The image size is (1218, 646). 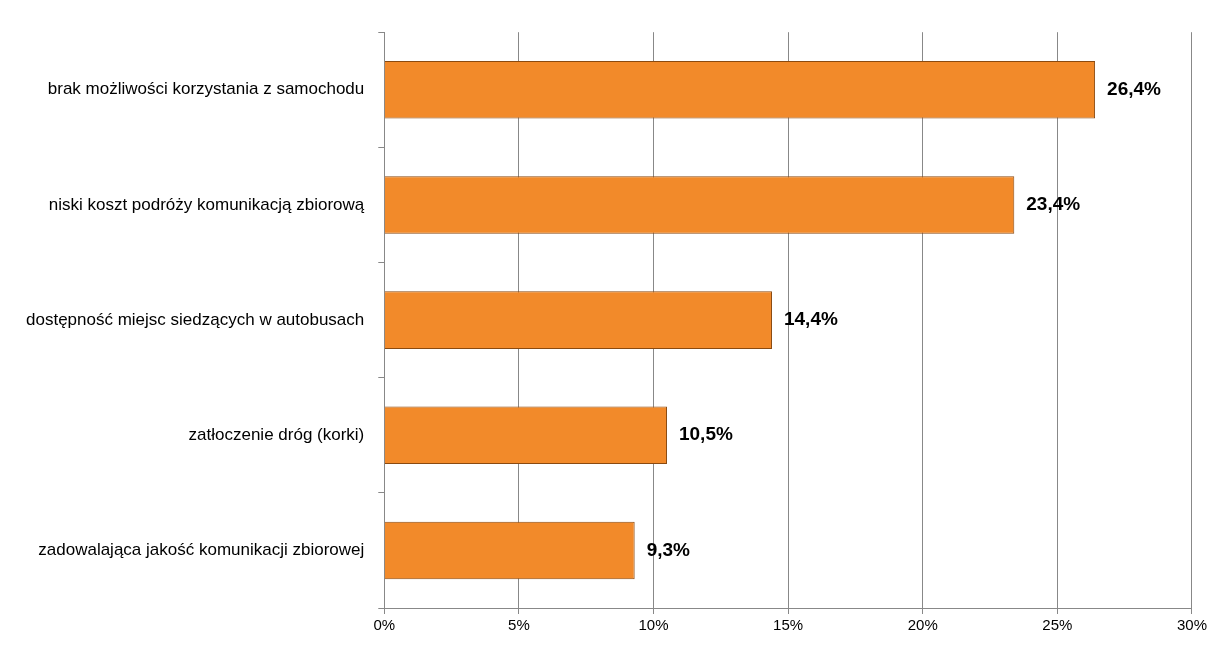 What do you see at coordinates (384, 625) in the screenshot?
I see `x-tick-label: 0%` at bounding box center [384, 625].